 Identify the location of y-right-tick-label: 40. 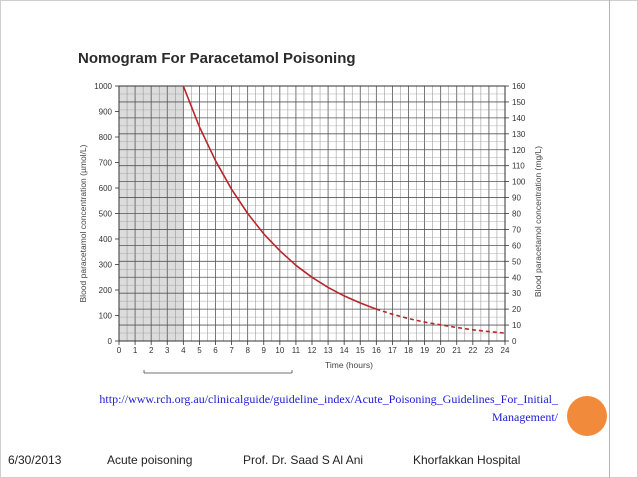
(516, 277).